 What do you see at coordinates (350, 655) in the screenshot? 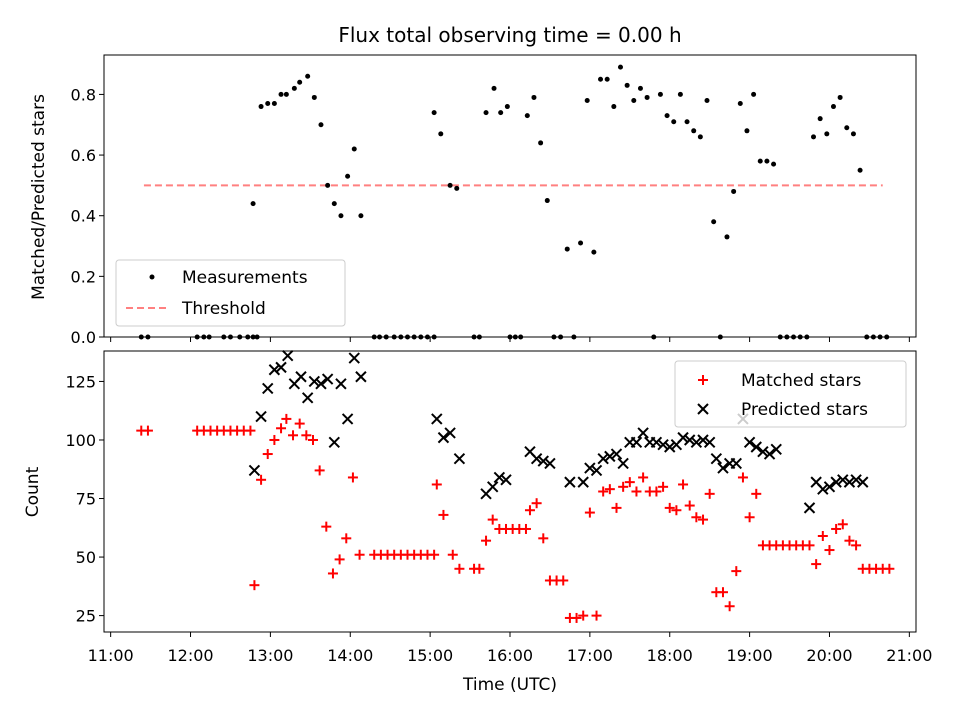
I see `x-tick-label: 14:00` at bounding box center [350, 655].